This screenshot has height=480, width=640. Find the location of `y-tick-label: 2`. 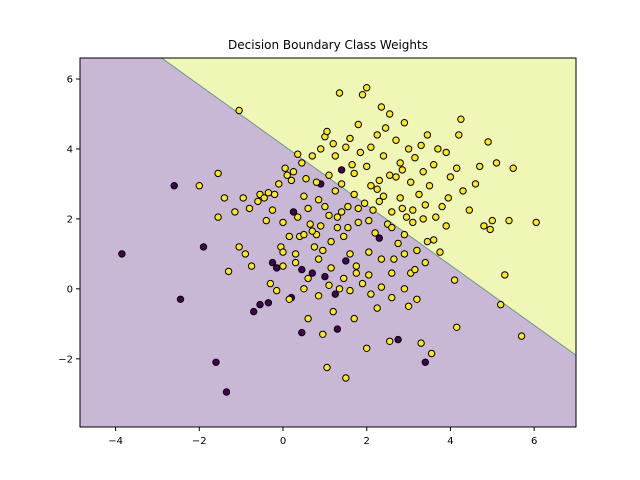

y-tick-label: 2 is located at coordinates (70, 219).